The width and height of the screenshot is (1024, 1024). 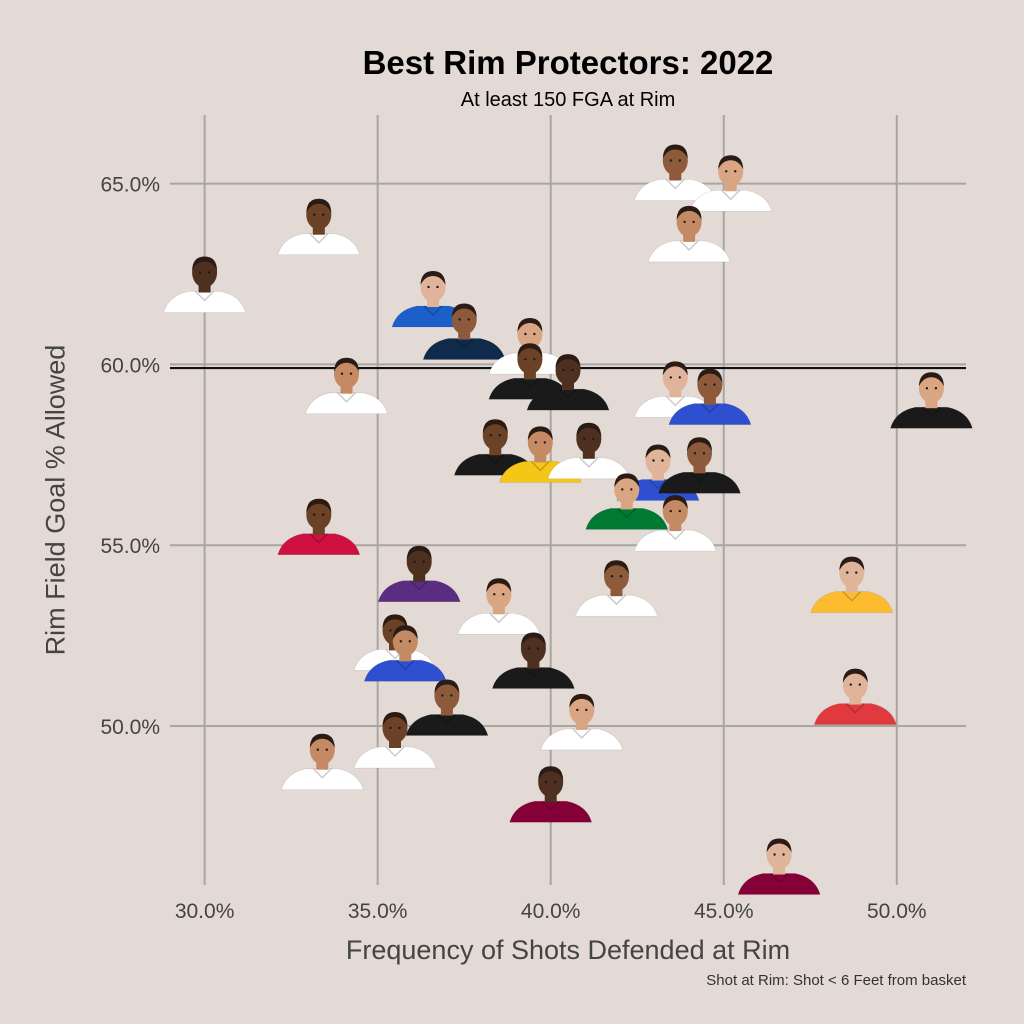 What do you see at coordinates (205, 911) in the screenshot?
I see `x-tick-label: 30.0%` at bounding box center [205, 911].